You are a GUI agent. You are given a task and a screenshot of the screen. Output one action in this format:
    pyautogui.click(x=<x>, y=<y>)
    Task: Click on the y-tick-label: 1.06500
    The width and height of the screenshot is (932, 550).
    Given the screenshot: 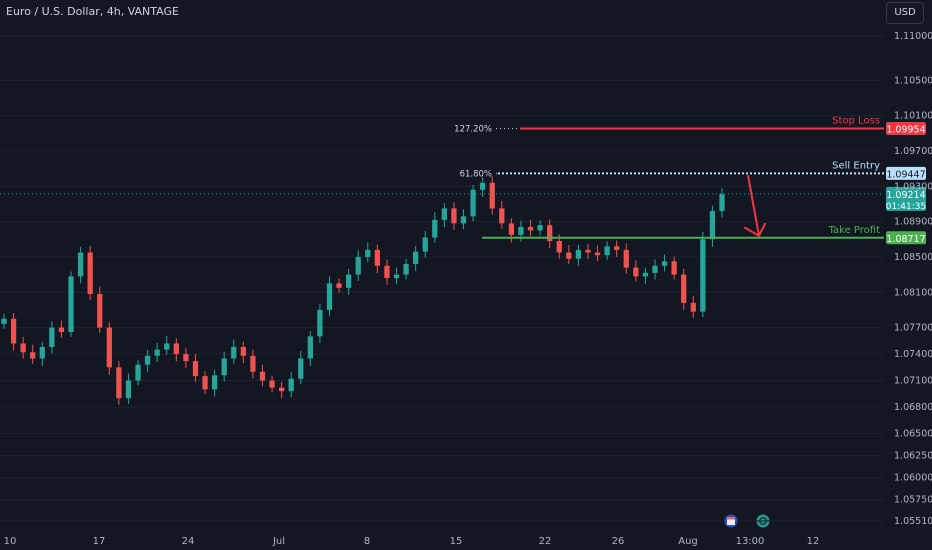 What is the action you would take?
    pyautogui.click(x=913, y=434)
    